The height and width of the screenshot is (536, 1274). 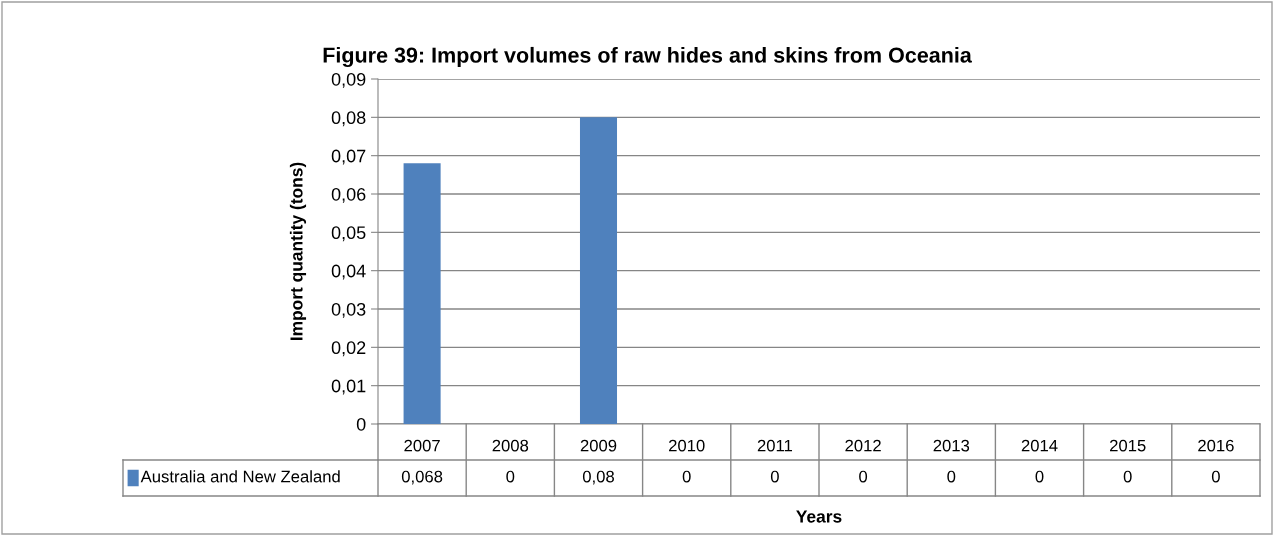 I want to click on chart-title: Figure 39: Import volumes of raw hides and skins from Oceania, so click(x=647, y=57).